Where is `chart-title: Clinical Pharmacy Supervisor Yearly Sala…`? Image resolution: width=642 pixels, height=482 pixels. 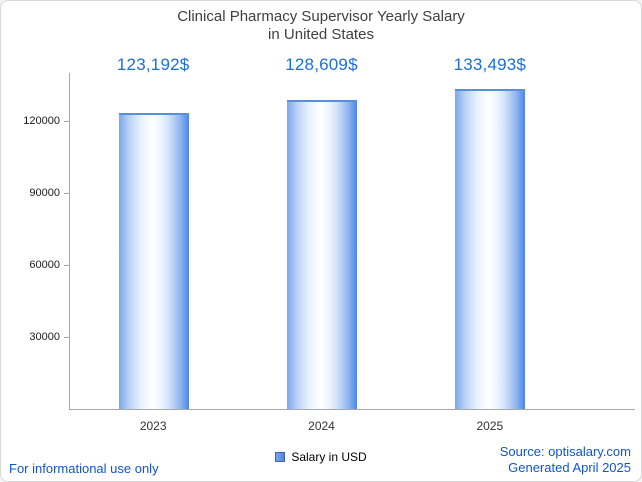 chart-title: Clinical Pharmacy Supervisor Yearly Sala… is located at coordinates (321, 26).